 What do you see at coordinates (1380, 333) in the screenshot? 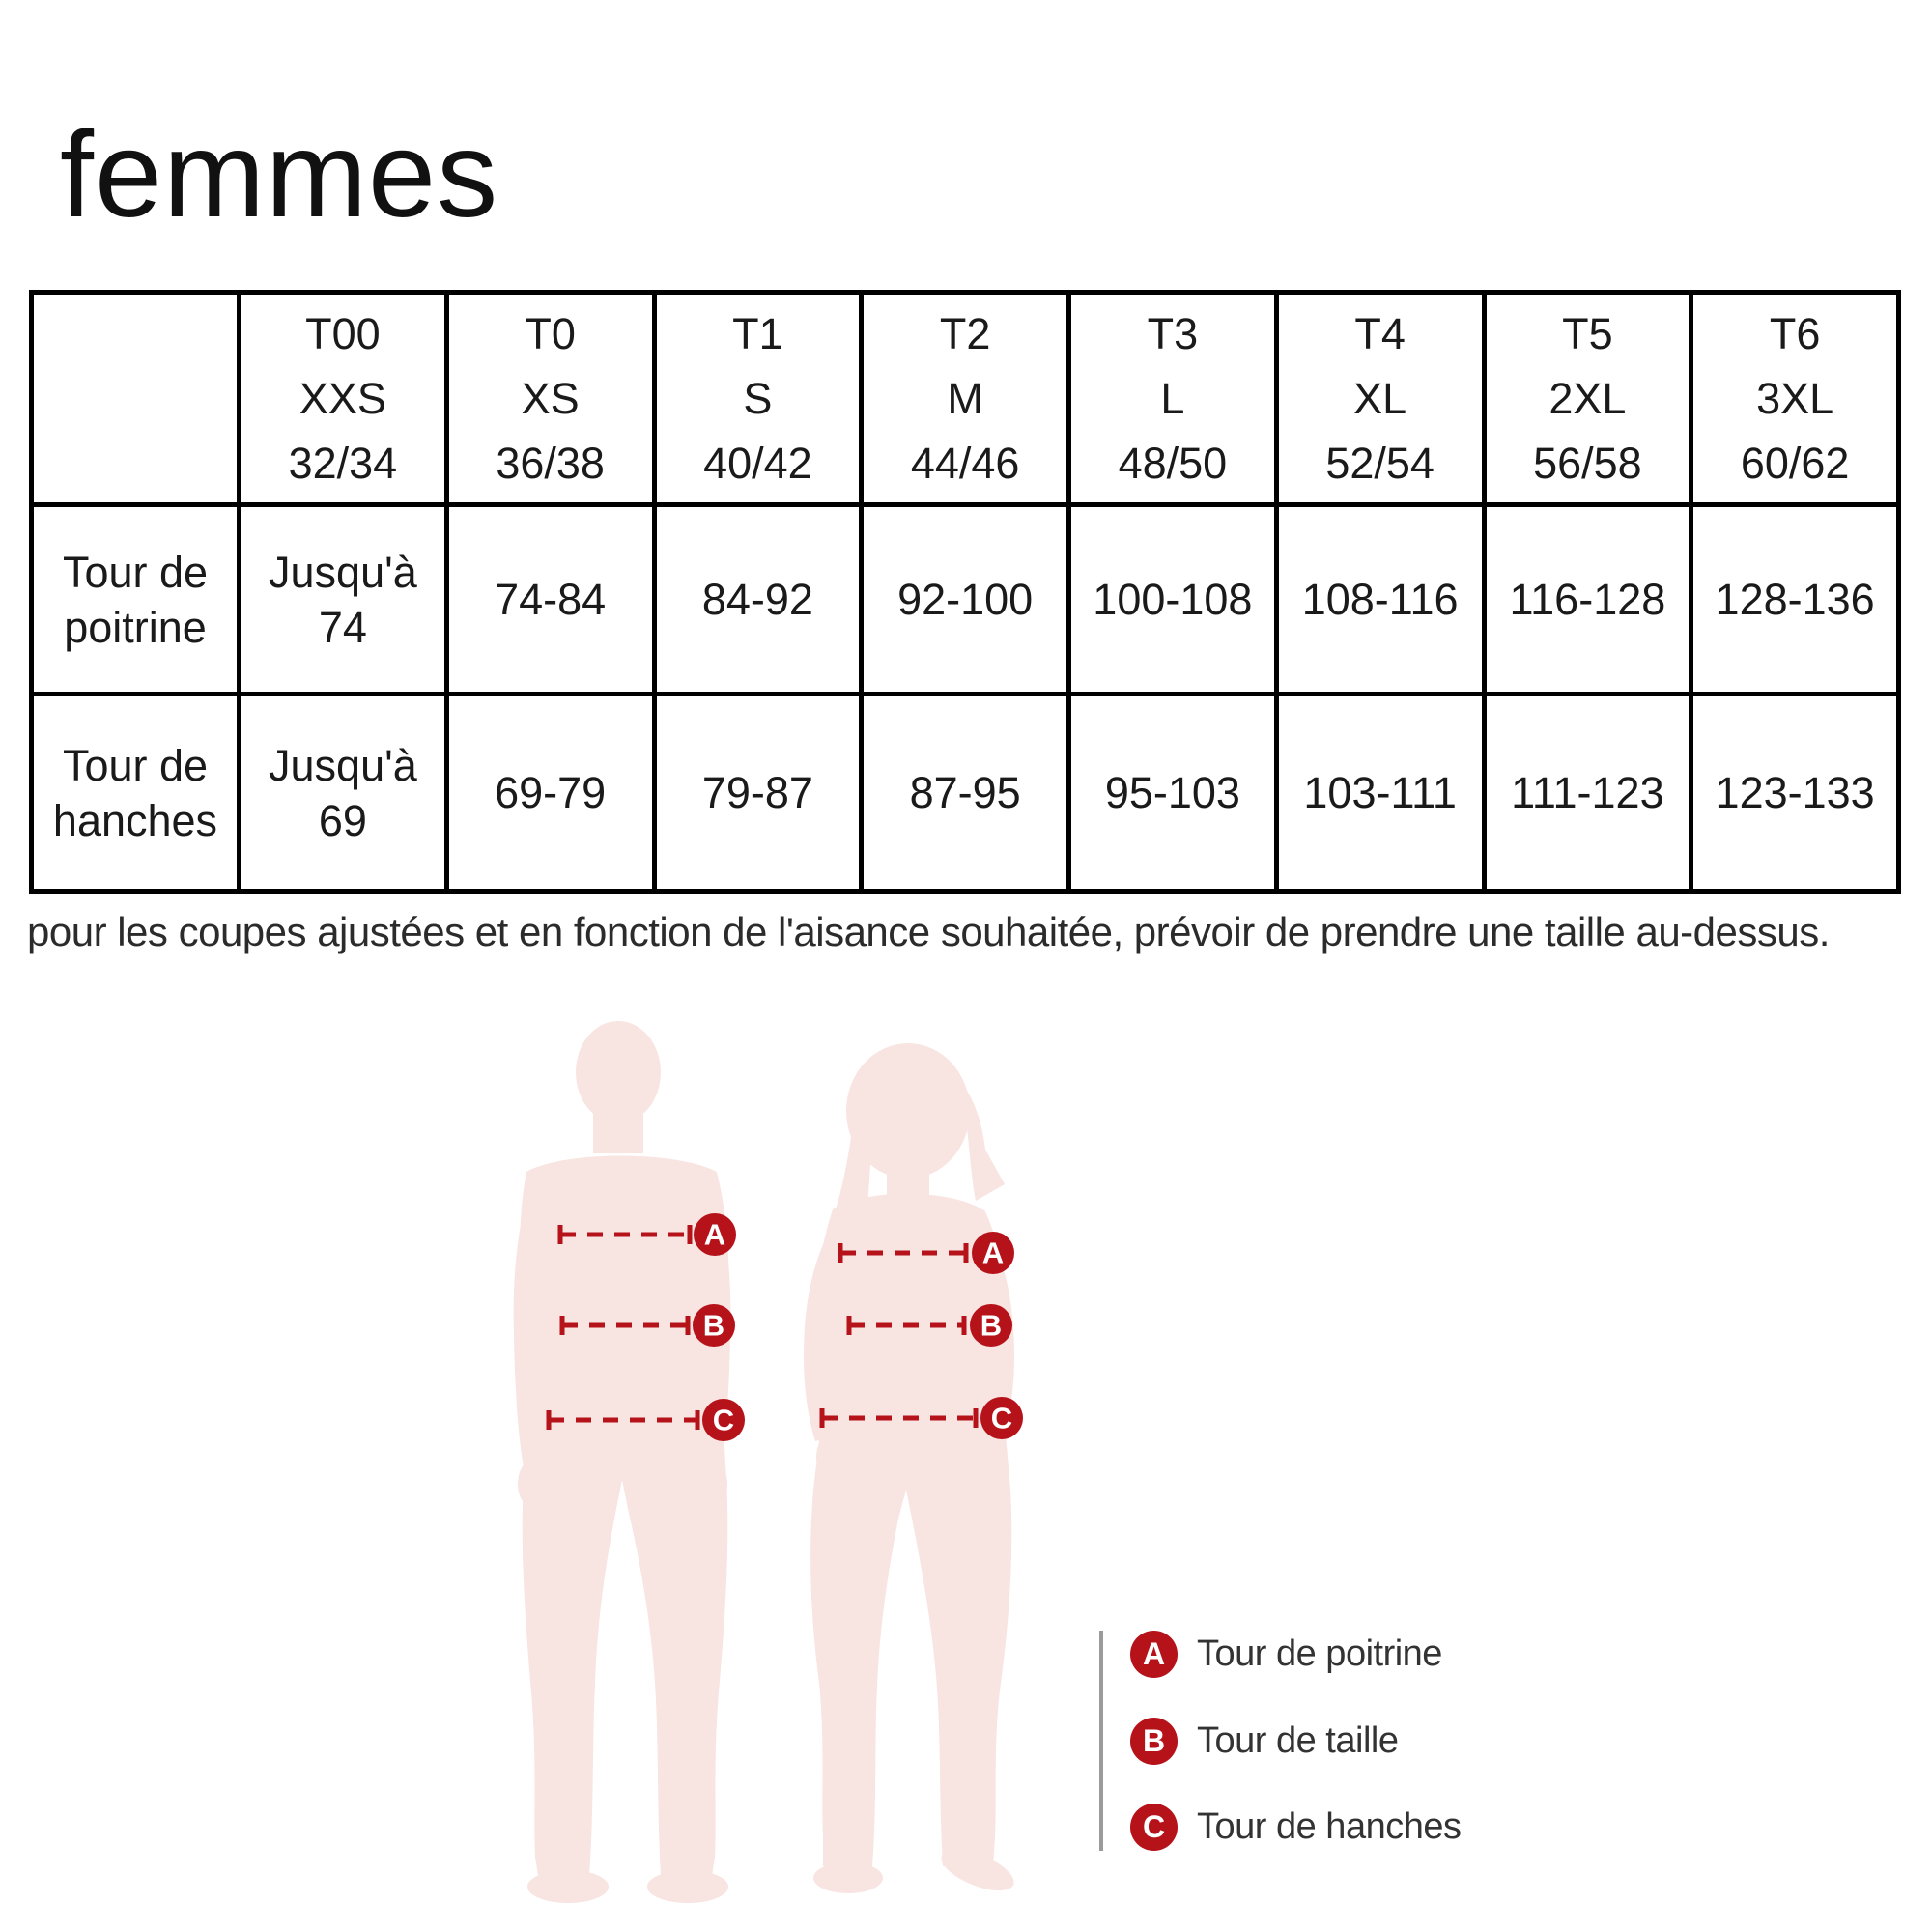
I see `size-code: T4` at bounding box center [1380, 333].